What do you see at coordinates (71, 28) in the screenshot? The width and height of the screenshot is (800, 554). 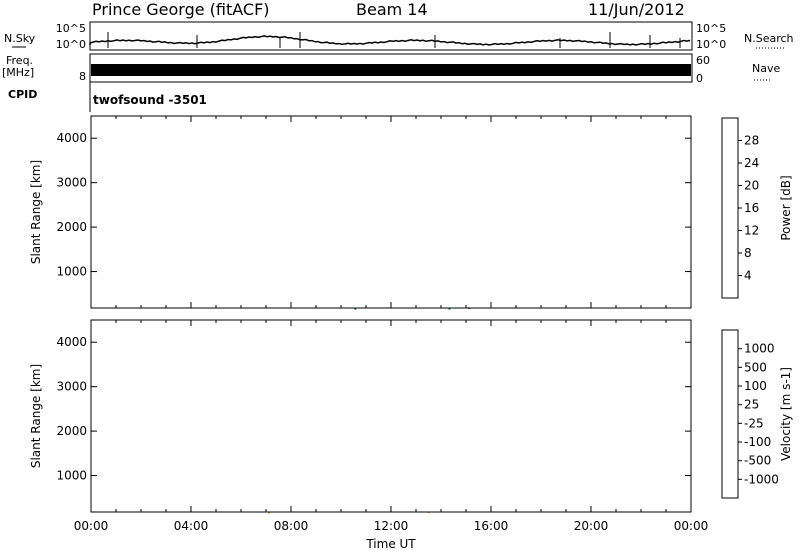 I see `noise-axis-left-top: 10^5` at bounding box center [71, 28].